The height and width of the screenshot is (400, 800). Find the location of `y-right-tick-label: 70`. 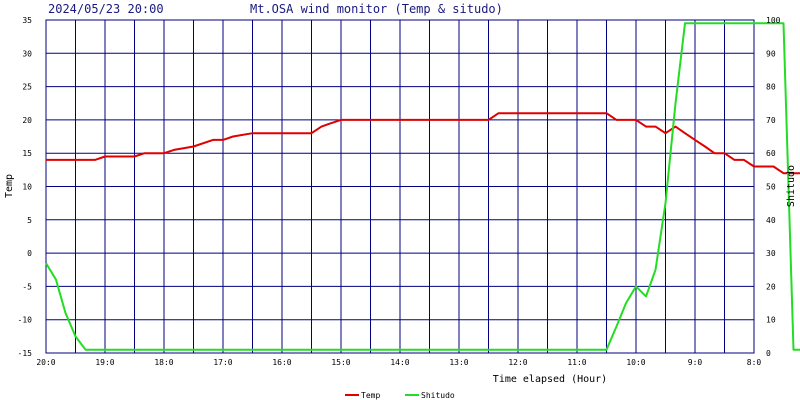

y-right-tick-label: 70 is located at coordinates (771, 120).